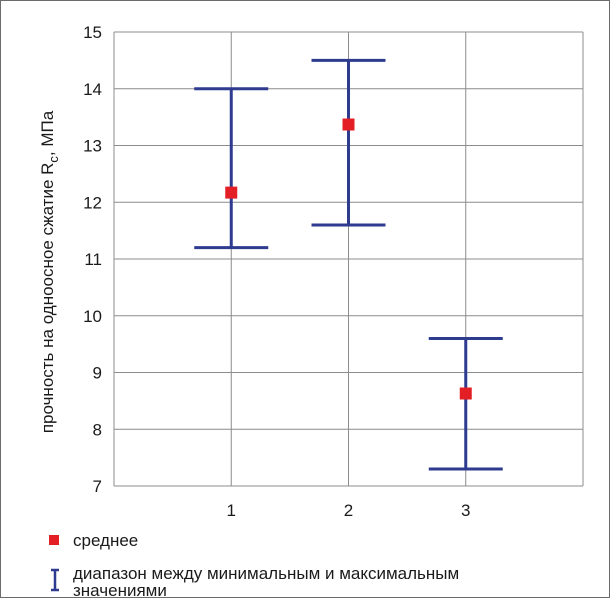  What do you see at coordinates (97, 486) in the screenshot?
I see `y-tick-label: 7` at bounding box center [97, 486].